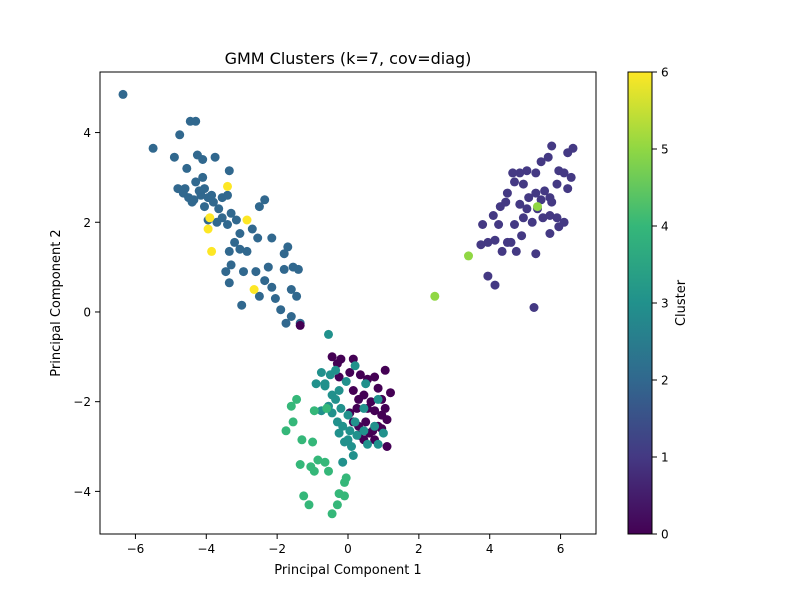 The image size is (800, 600). What do you see at coordinates (665, 73) in the screenshot?
I see `colorbar-tick-label: 6` at bounding box center [665, 73].